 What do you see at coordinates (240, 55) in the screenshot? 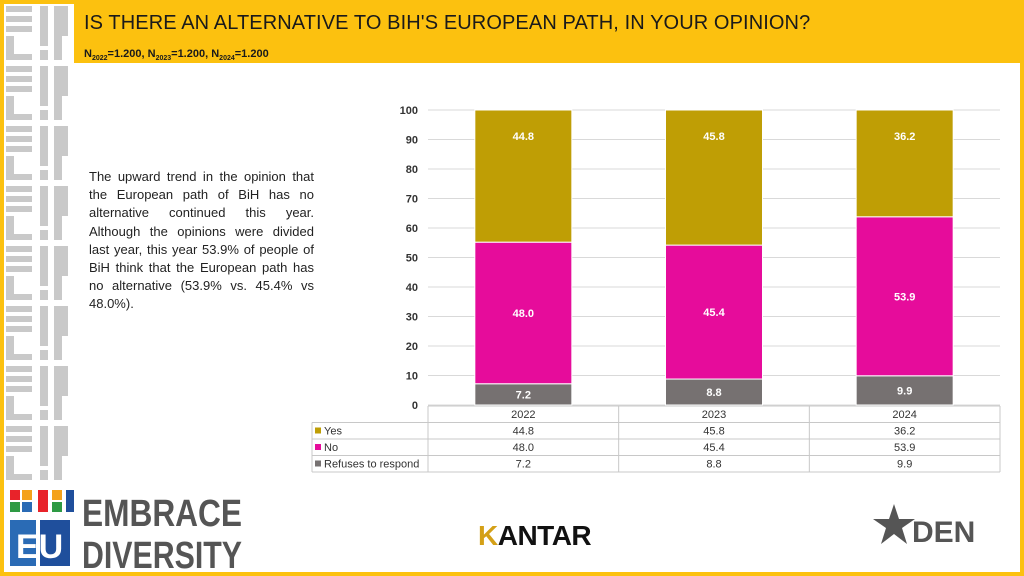
I see `sample-2024: N2024=1.200` at bounding box center [240, 55].